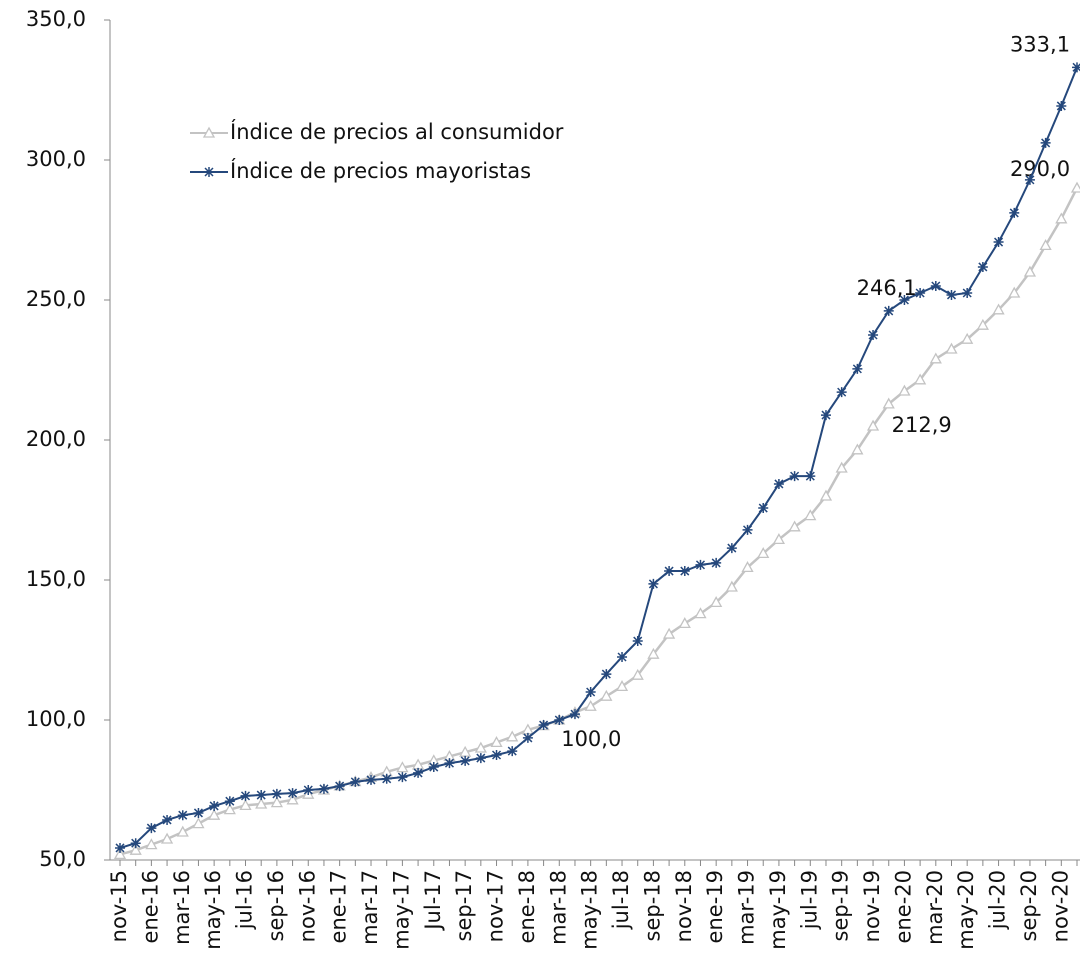 This screenshot has height=967, width=1080. I want to click on x-tick-label: sep-19, so click(841, 906).